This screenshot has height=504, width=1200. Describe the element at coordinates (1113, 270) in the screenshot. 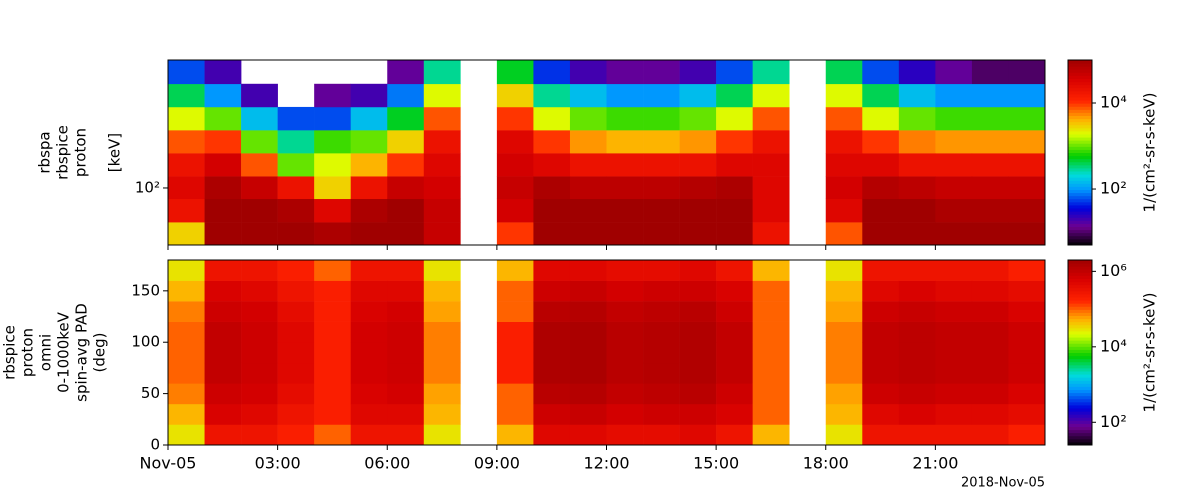

I see `colorbar-tick-label: 10⁶` at that location.